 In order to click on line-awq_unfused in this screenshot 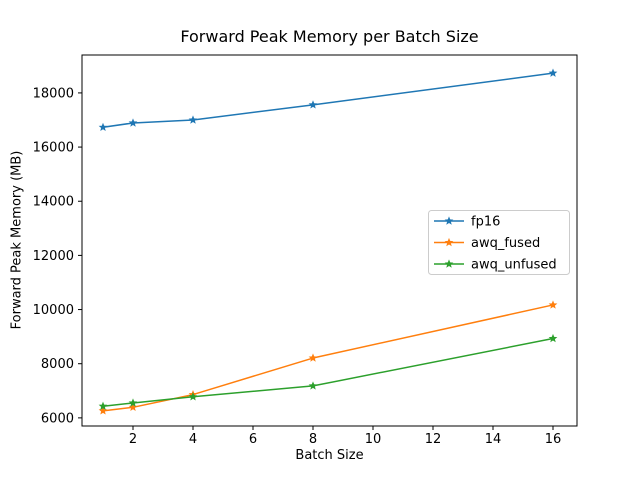, I will do `click(328, 372)`.